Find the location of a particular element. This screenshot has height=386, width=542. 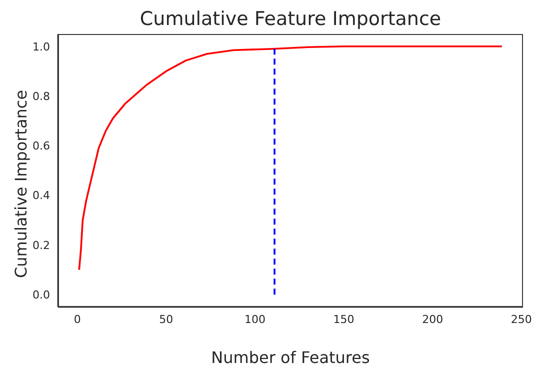

y-tick-label: 0.8 is located at coordinates (41, 96).